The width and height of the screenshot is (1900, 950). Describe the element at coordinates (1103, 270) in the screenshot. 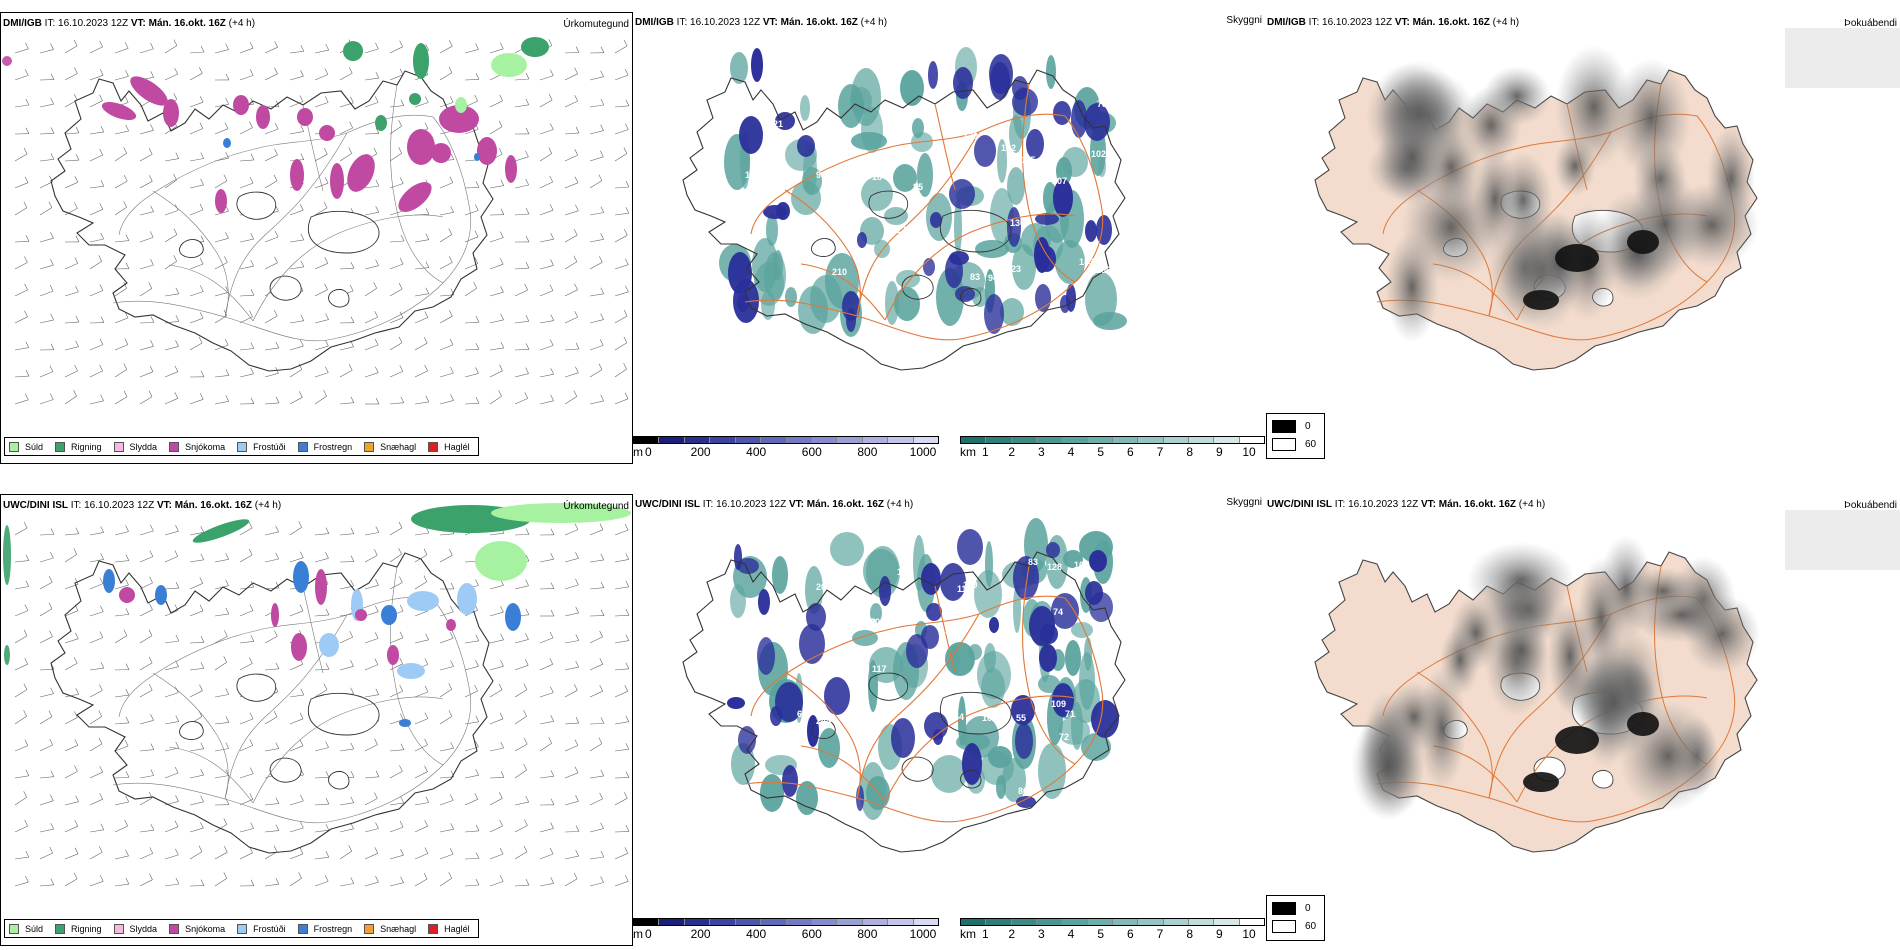

I see `cloud-base-value: 296` at that location.